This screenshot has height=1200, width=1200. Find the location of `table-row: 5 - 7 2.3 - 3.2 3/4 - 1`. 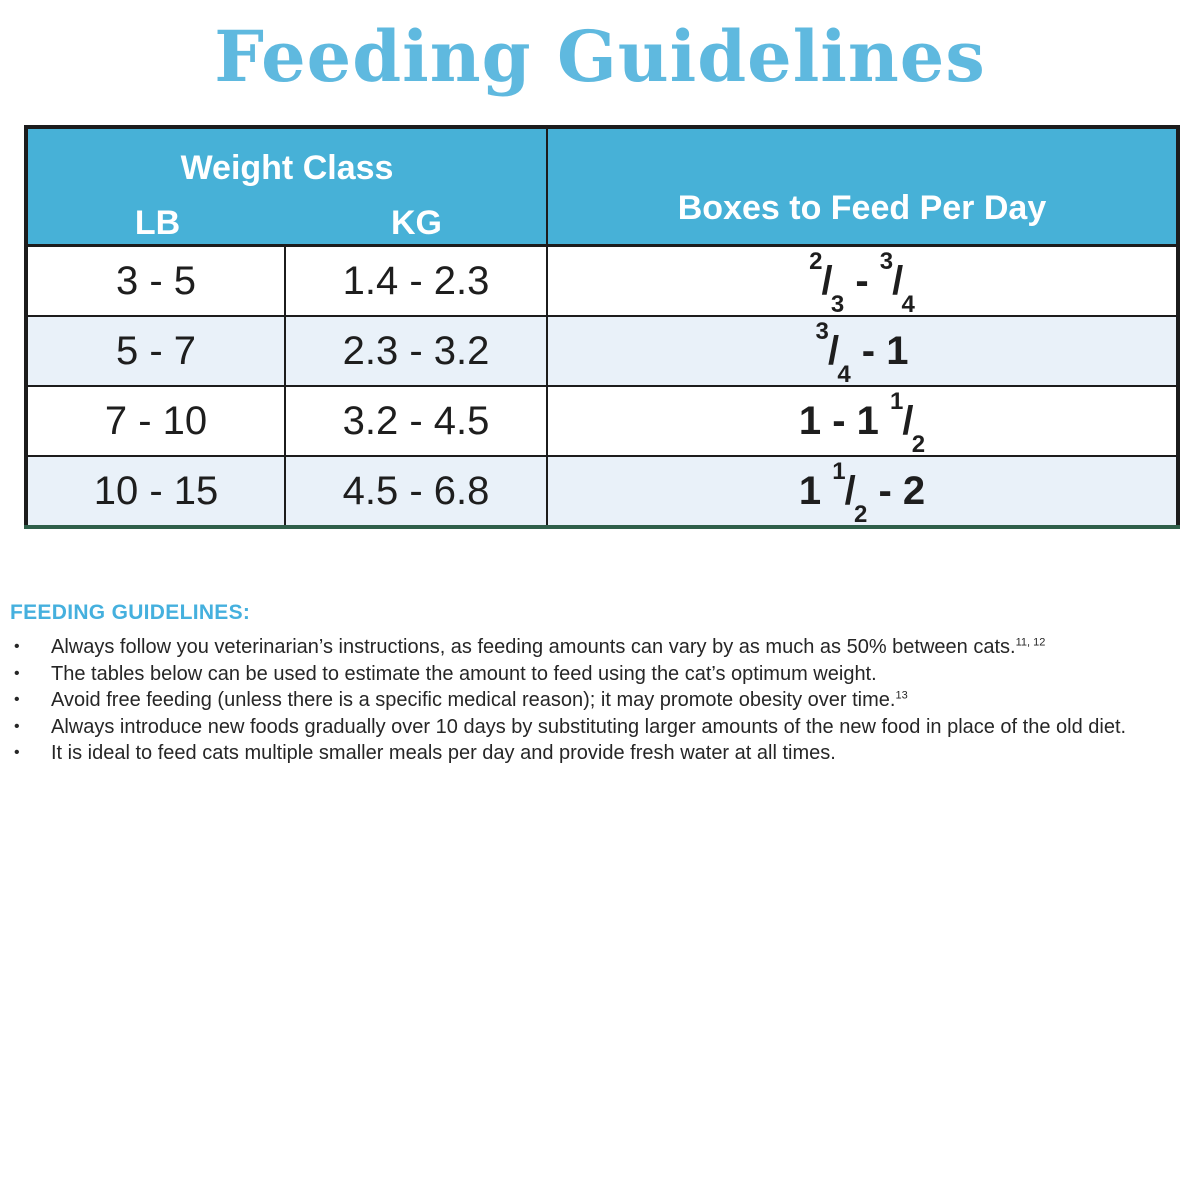

table-row: 5 - 7 2.3 - 3.2 3/4 - 1 is located at coordinates (602, 351).